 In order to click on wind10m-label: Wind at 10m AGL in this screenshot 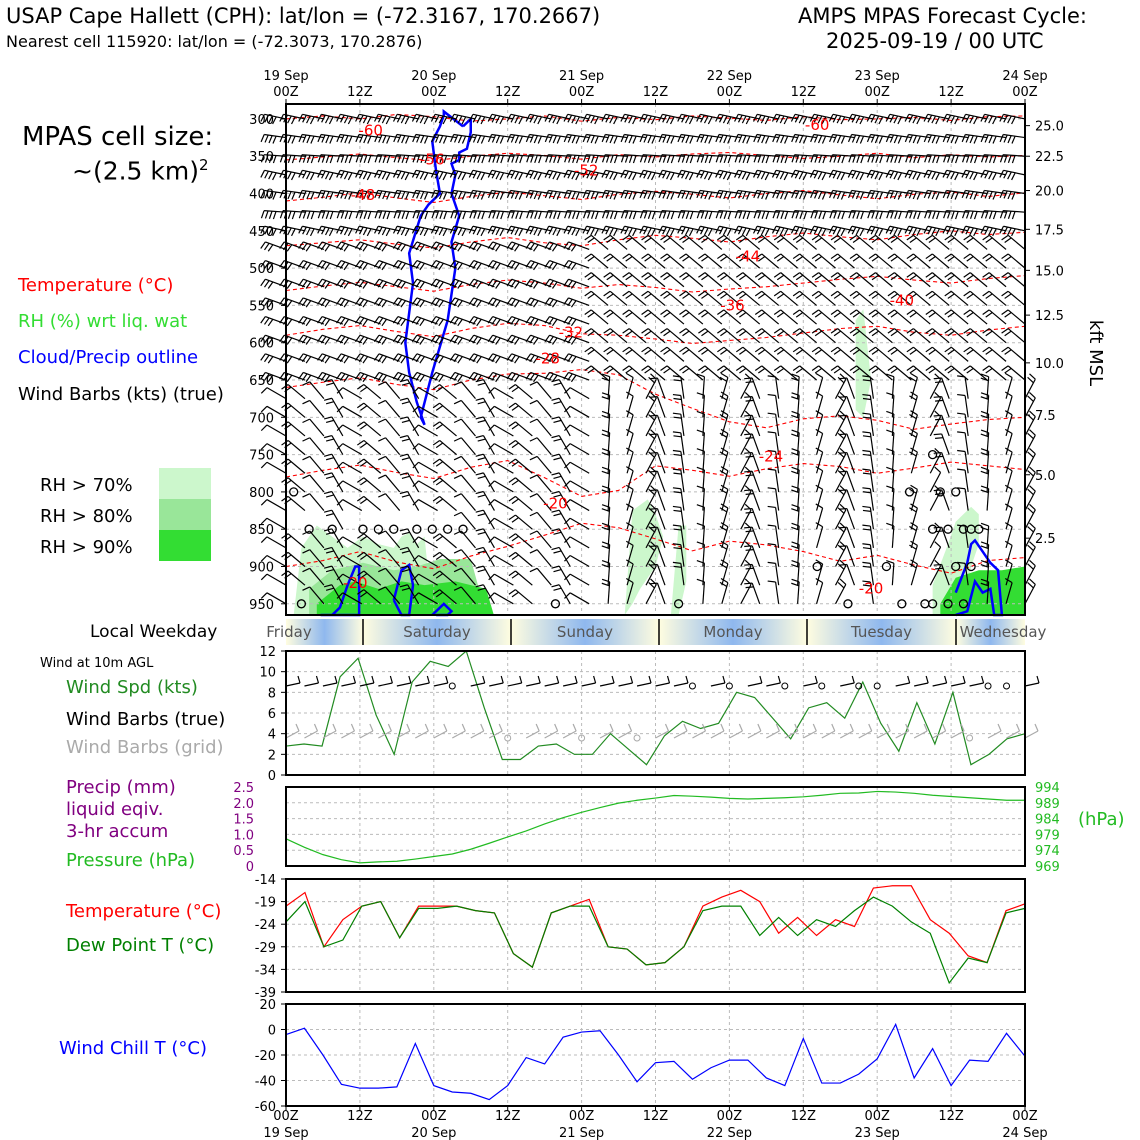, I will do `click(97, 663)`.